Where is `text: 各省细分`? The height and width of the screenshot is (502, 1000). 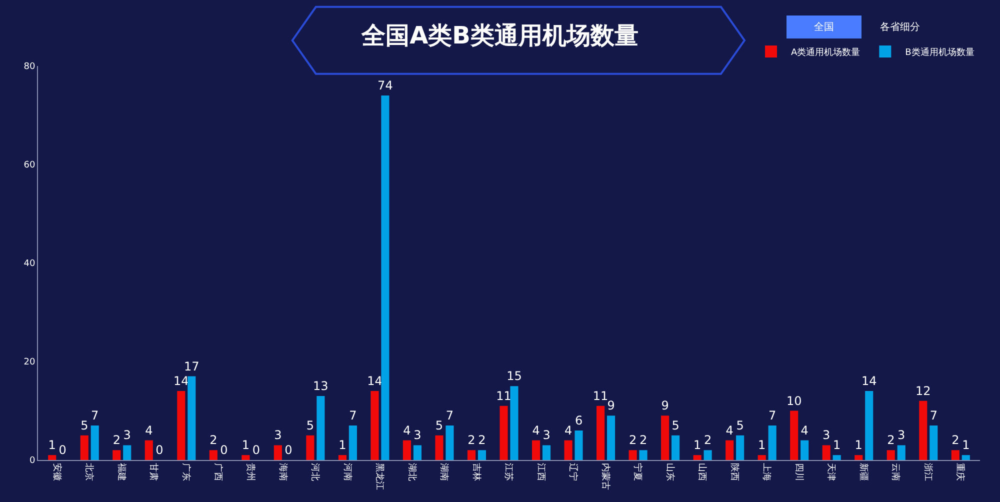 text: 各省细分 is located at coordinates (900, 27).